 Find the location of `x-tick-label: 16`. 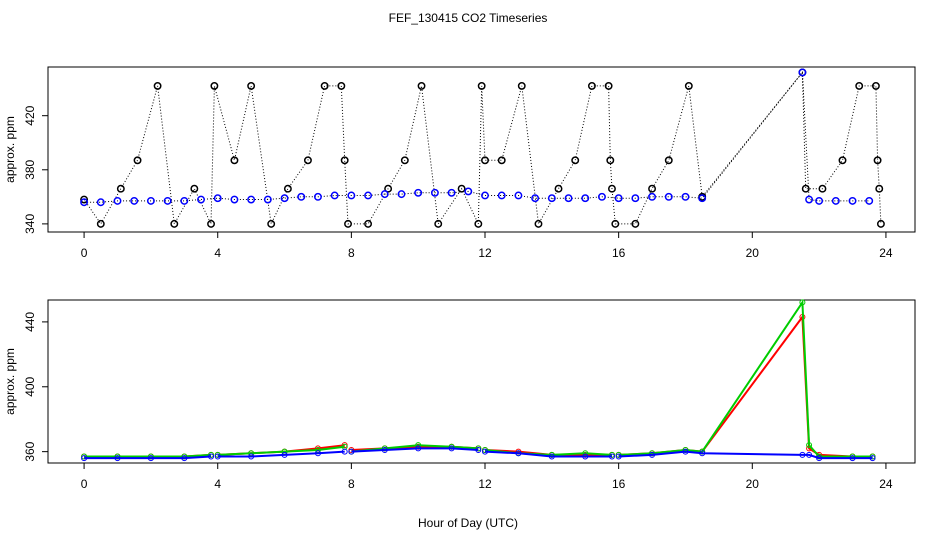

x-tick-label: 16 is located at coordinates (619, 253).